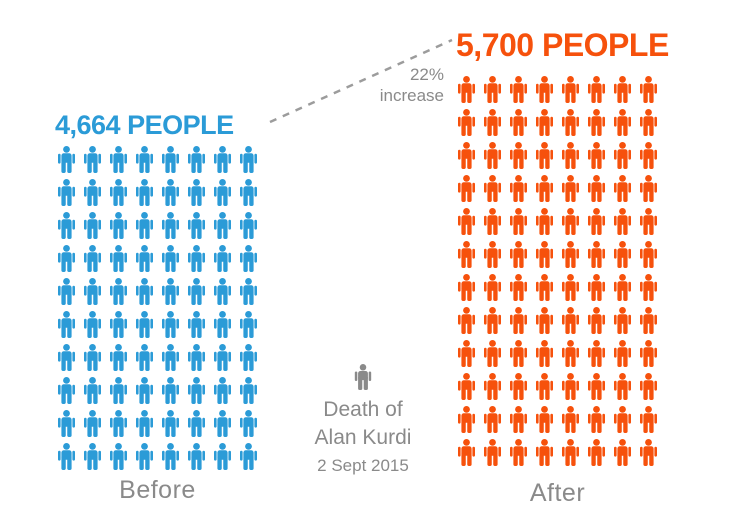 Image resolution: width=735 pixels, height=526 pixels. I want to click on dashed-connector-line, so click(361, 81).